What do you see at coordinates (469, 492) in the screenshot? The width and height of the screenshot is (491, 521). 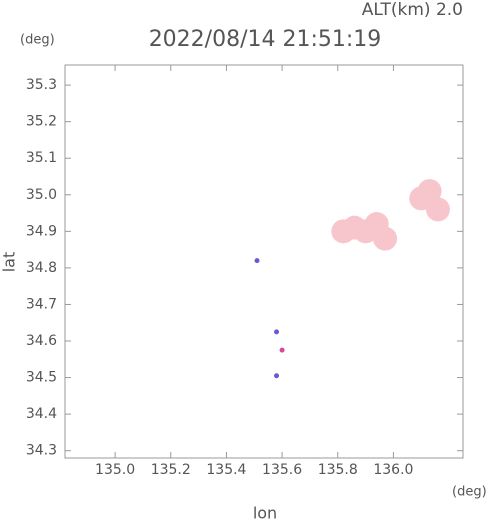 I see `x-unit: (deg)` at bounding box center [469, 492].